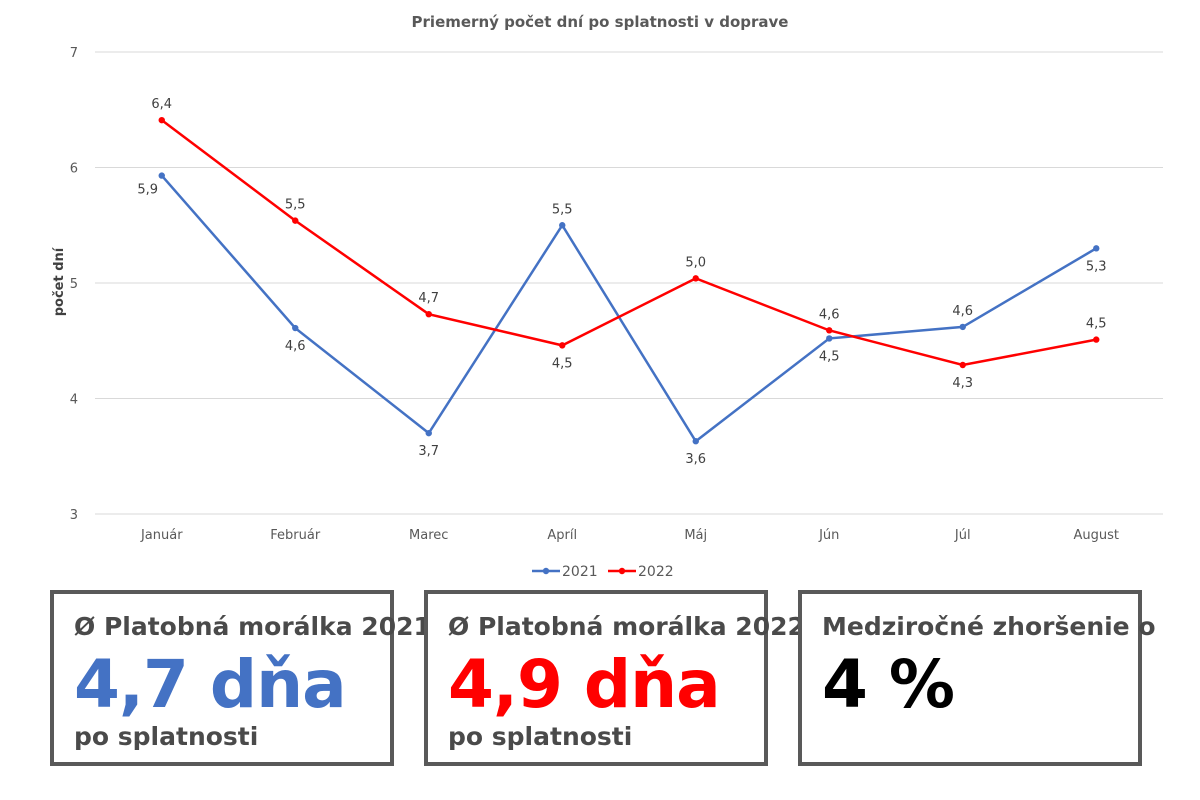 This screenshot has height=800, width=1200. Describe the element at coordinates (1097, 535) in the screenshot. I see `x-tick-label: August` at that location.